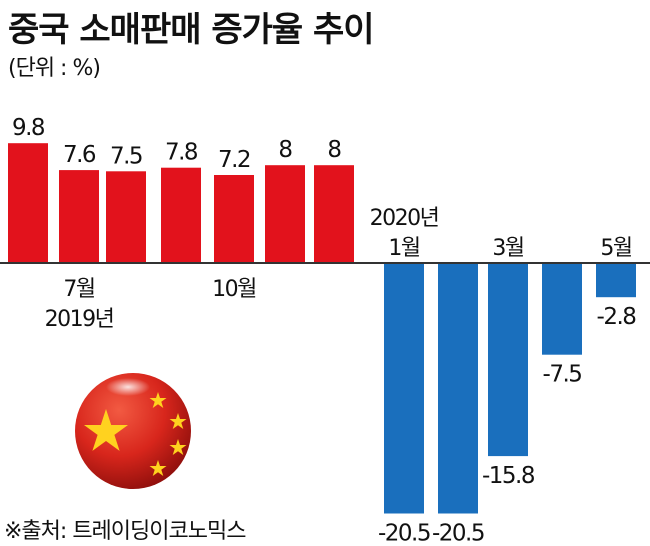 Image resolution: width=650 pixels, height=546 pixels. I want to click on value-label: -2.8, so click(617, 317).